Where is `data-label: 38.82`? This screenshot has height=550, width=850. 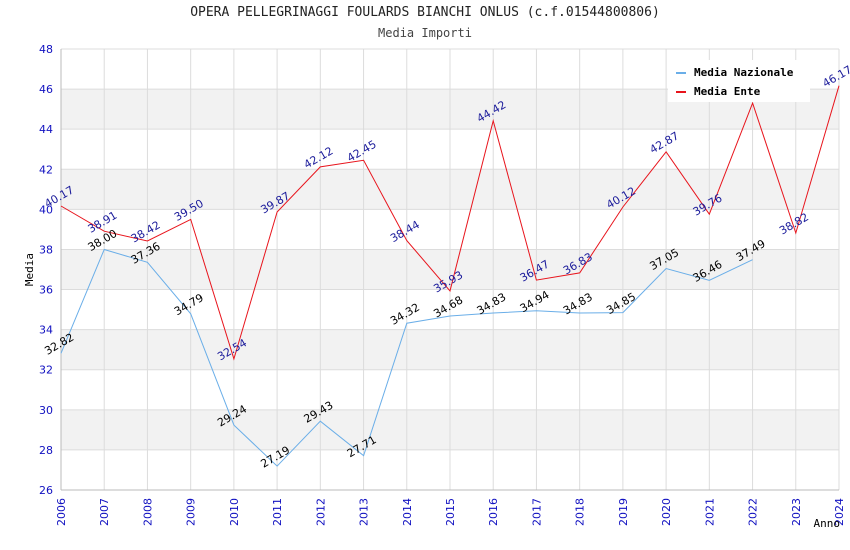
data-label: 38.82 is located at coordinates (794, 223).